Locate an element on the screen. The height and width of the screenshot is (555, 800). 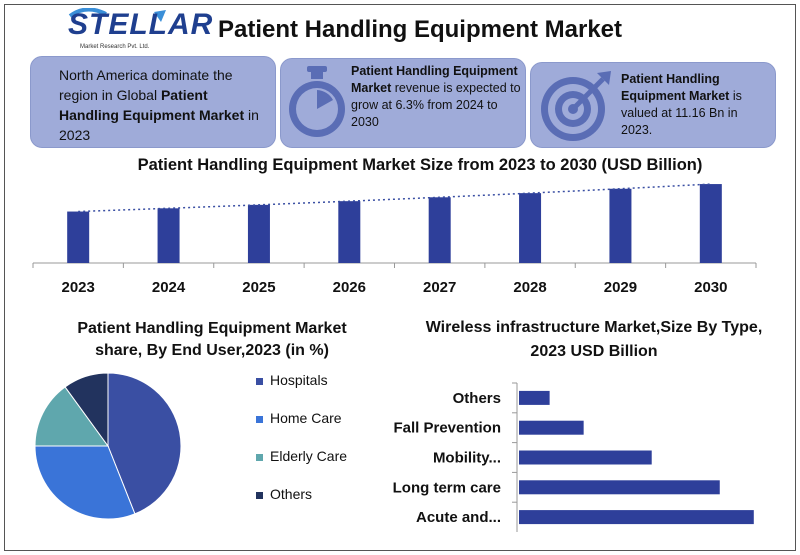
bar-2026 is located at coordinates (349, 232).